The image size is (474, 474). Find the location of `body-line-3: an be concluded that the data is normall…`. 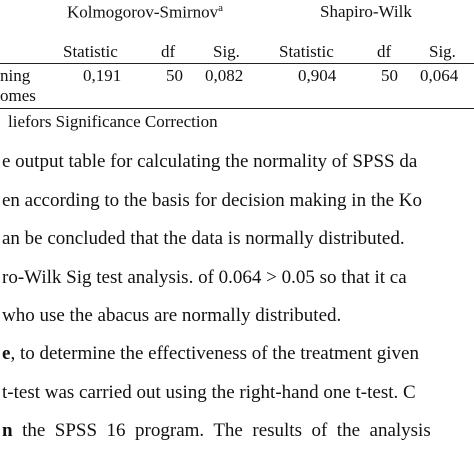

body-line-3: an be concluded that the data is normall… is located at coordinates (203, 238).